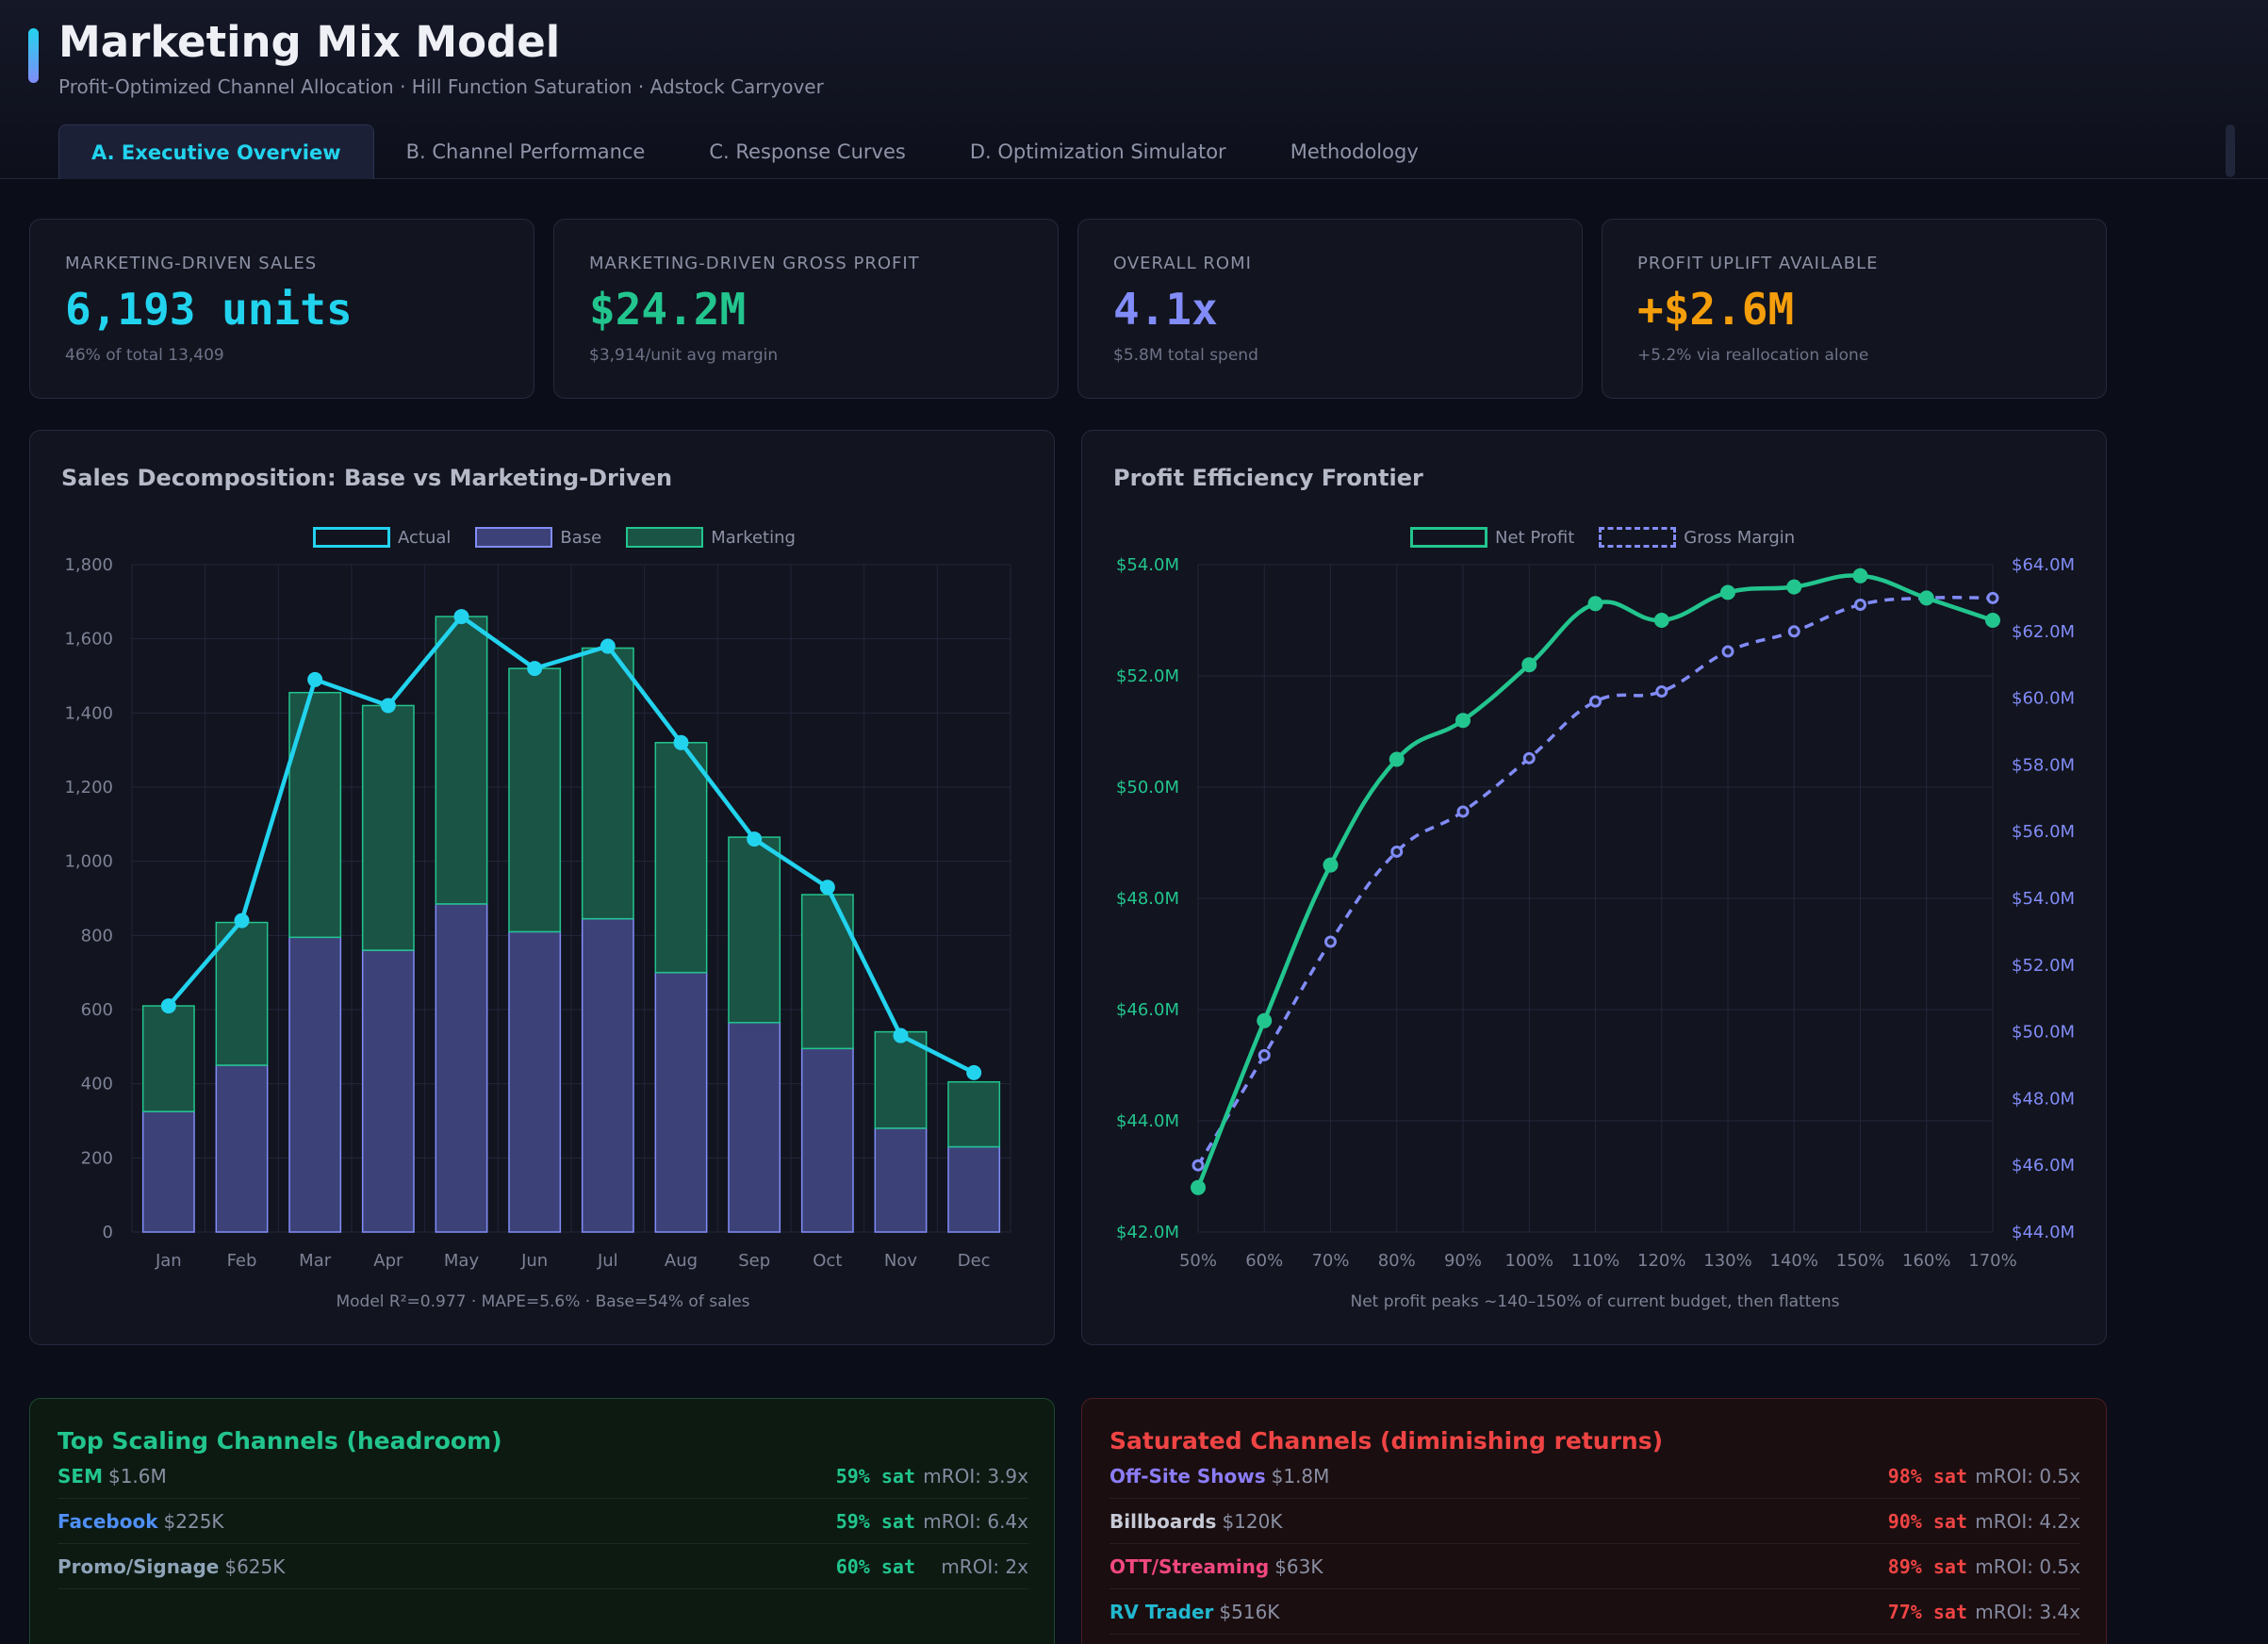 The image size is (2268, 1644). I want to click on y-left-tick-label: $42.0M, so click(1148, 1232).